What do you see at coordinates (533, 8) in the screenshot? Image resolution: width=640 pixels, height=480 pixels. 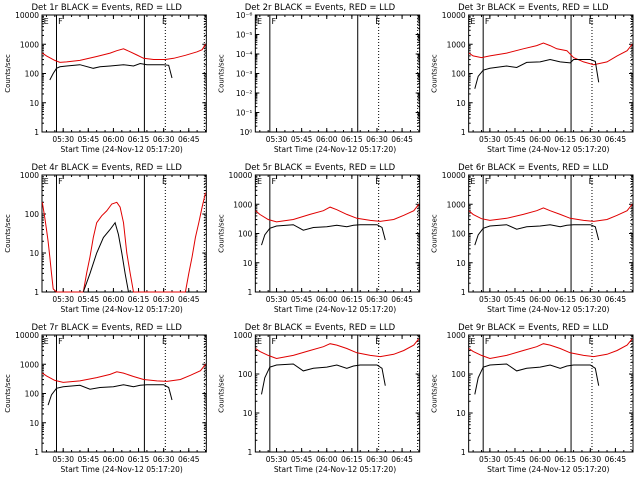 I see `panel-title: Det 3r BLACK = Events, RED = LLD` at bounding box center [533, 8].